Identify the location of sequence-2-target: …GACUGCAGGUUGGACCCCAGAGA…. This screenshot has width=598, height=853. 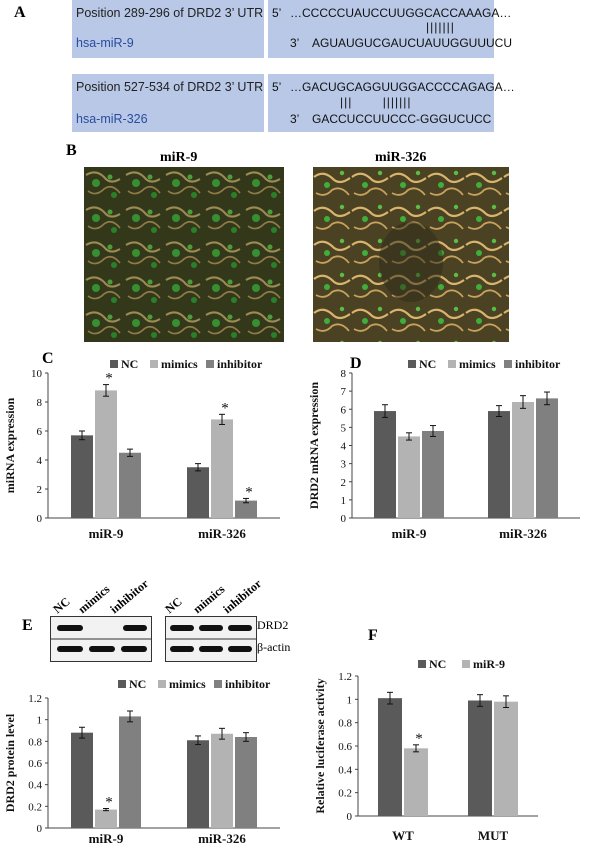
(402, 87).